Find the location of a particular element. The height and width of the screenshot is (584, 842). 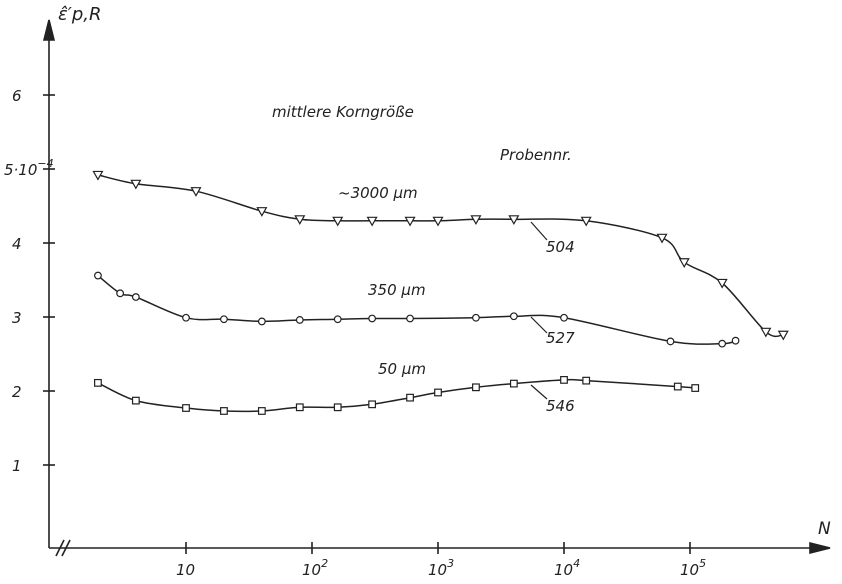

series-grain-label: 350 µm is located at coordinates (397, 290).